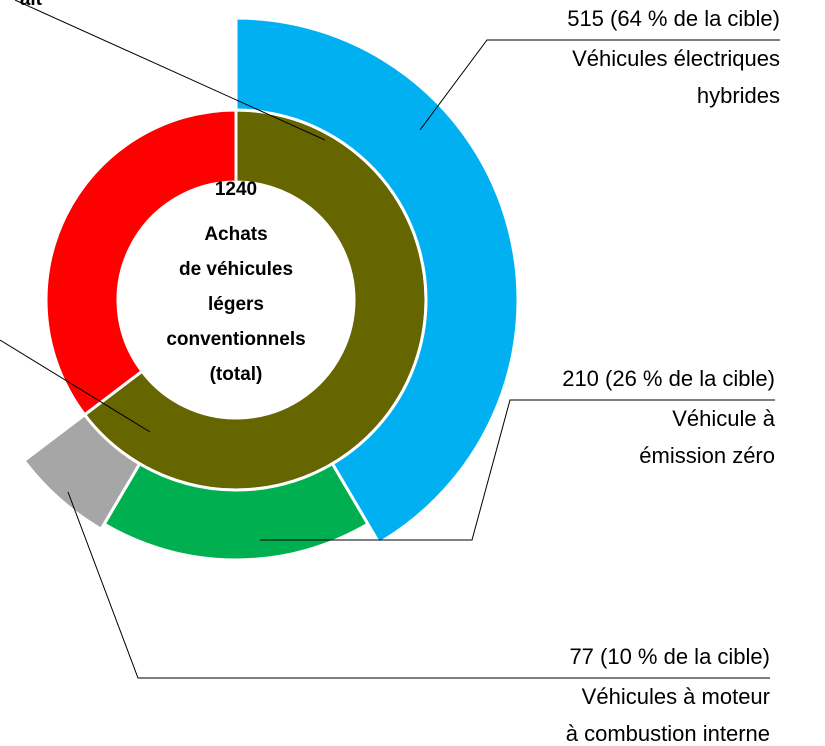  I want to click on outer-slice, so click(81, 472).